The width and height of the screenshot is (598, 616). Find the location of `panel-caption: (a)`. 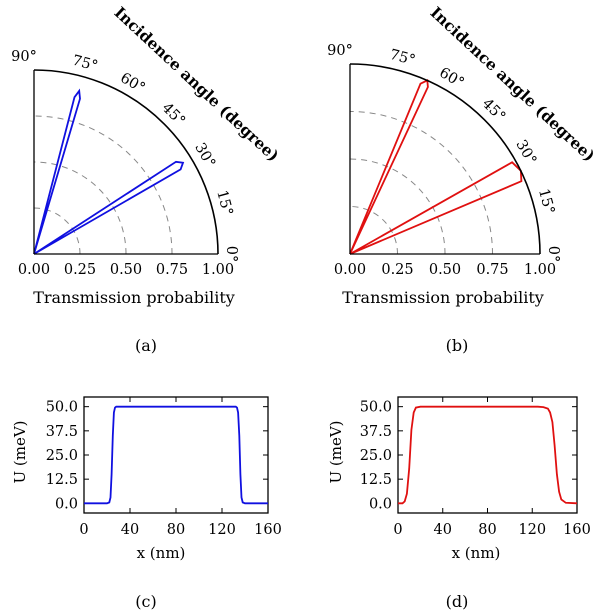

panel-caption: (a) is located at coordinates (146, 345).